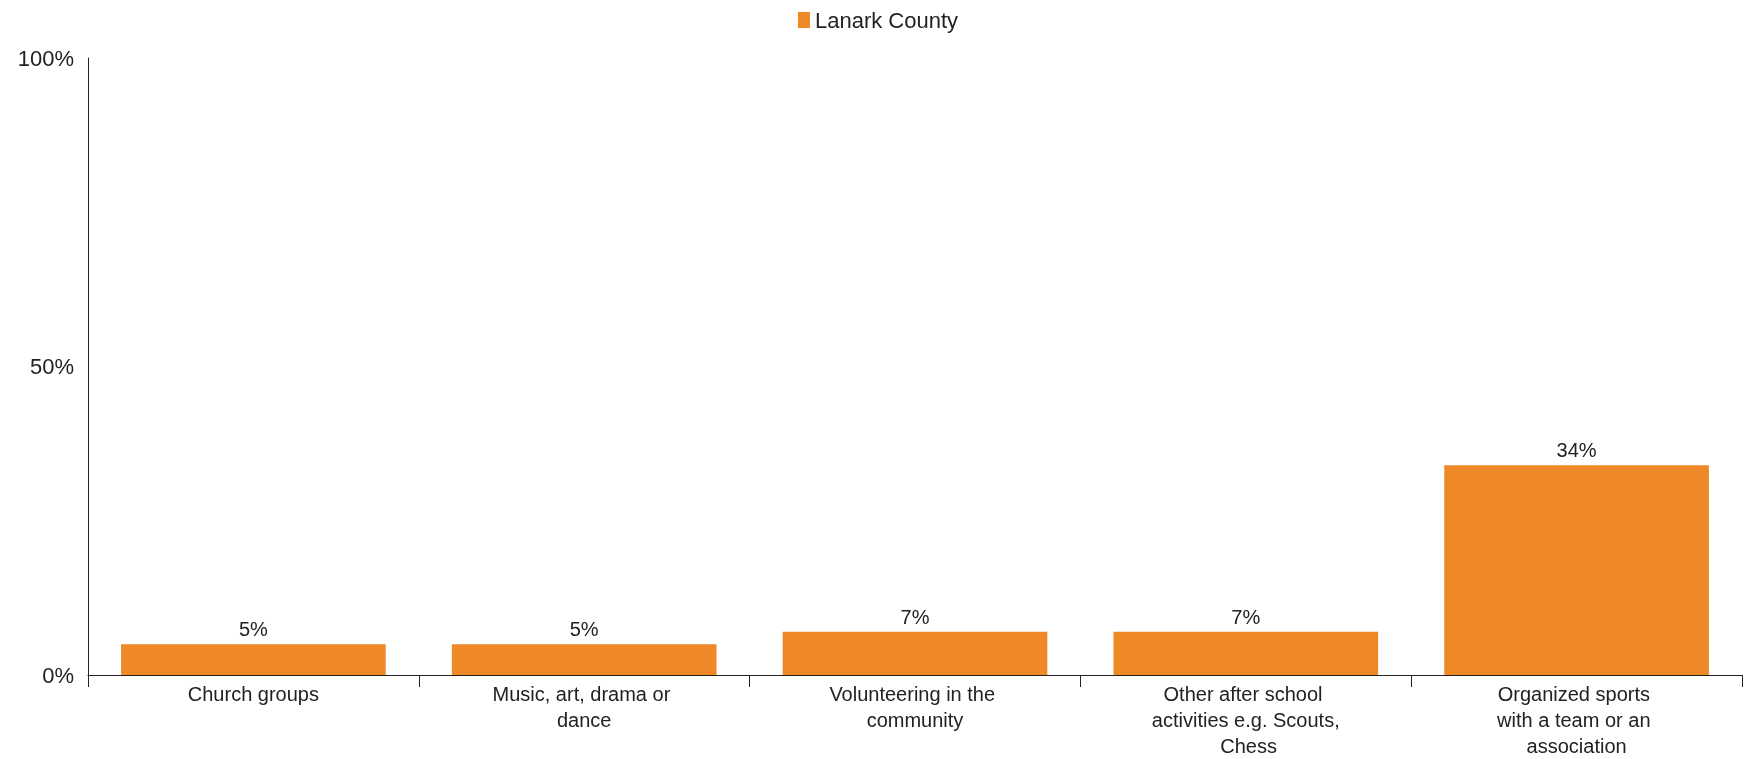 Image resolution: width=1756 pixels, height=759 pixels. I want to click on x-tick-label: Church groups, so click(253, 694).